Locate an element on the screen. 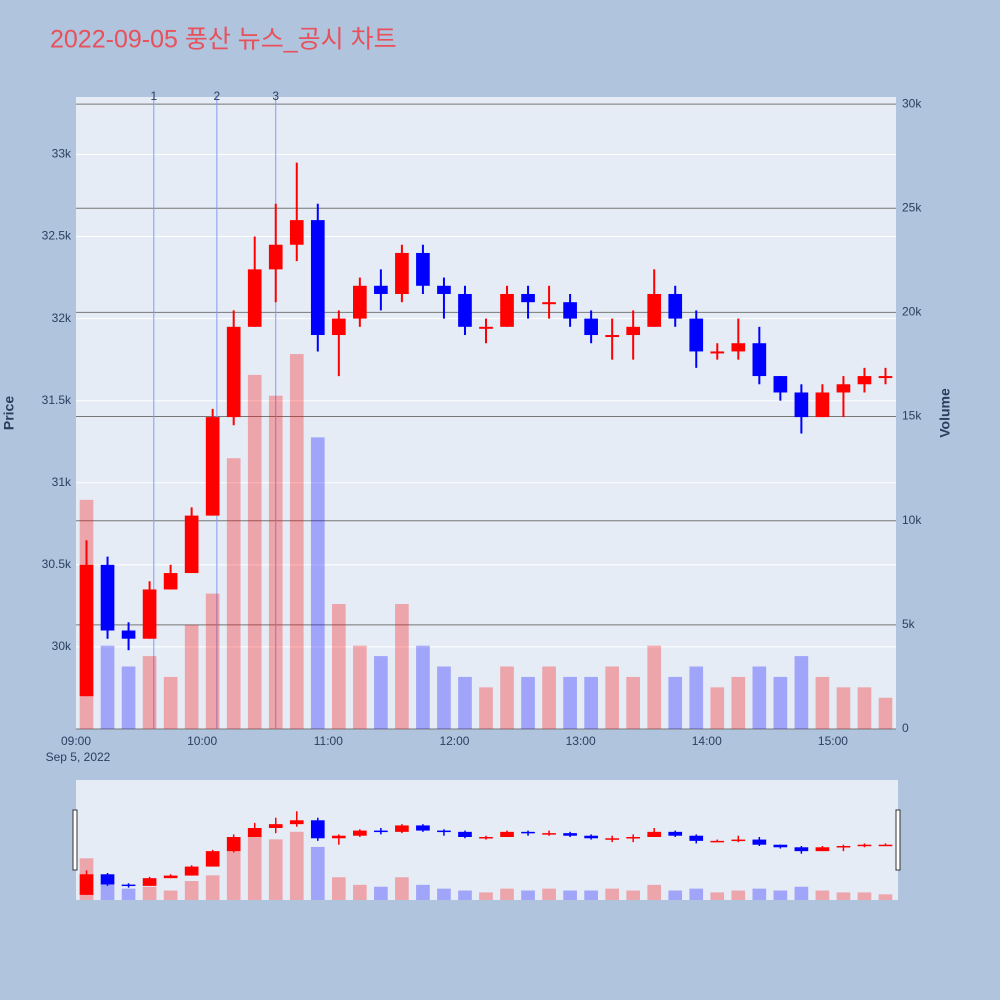 Image resolution: width=1000 pixels, height=1000 pixels. range-slider is located at coordinates (487, 840).